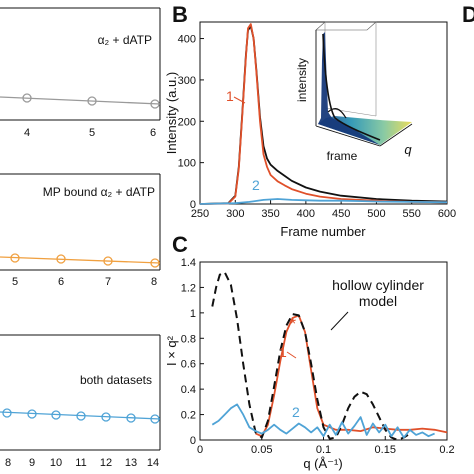 The height and width of the screenshot is (474, 474). What do you see at coordinates (283, 352) in the screenshot?
I see `panel-c-annotation-1: 1` at bounding box center [283, 352].